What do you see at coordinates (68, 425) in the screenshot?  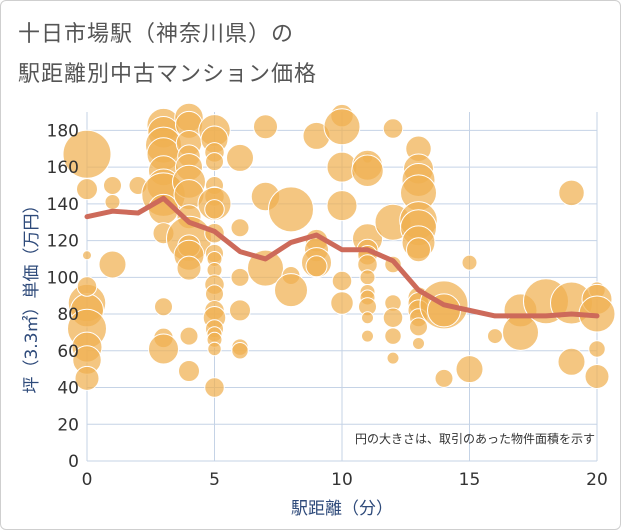 I see `y-tick-label: 20` at bounding box center [68, 425].